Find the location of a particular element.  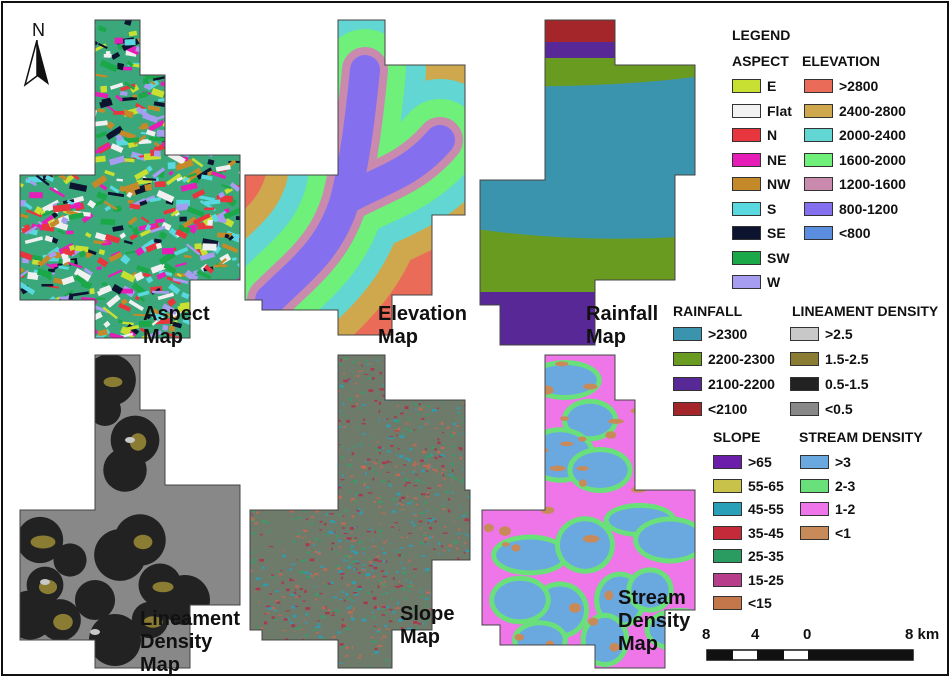

slope-legend-item: 15-25 is located at coordinates (748, 580).